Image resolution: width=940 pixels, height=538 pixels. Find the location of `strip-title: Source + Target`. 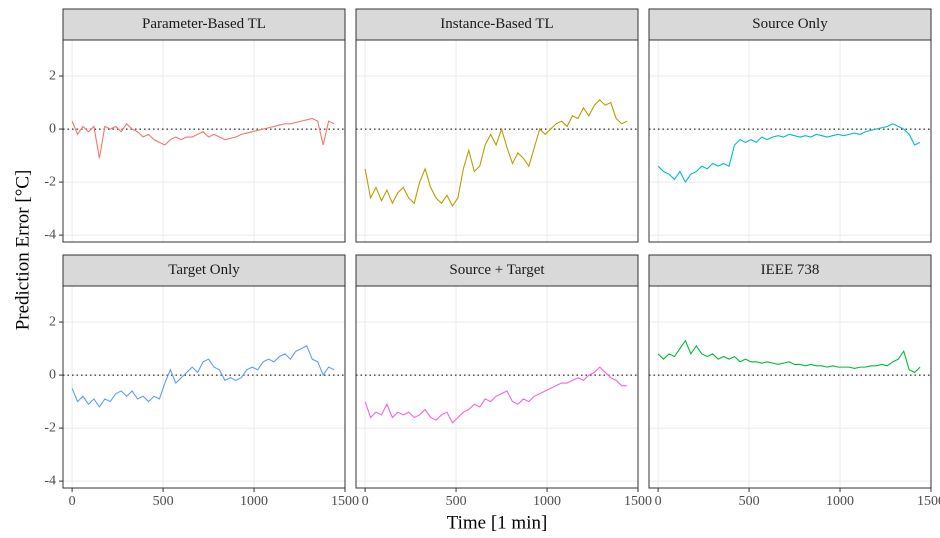

strip-title: Source + Target is located at coordinates (497, 270).